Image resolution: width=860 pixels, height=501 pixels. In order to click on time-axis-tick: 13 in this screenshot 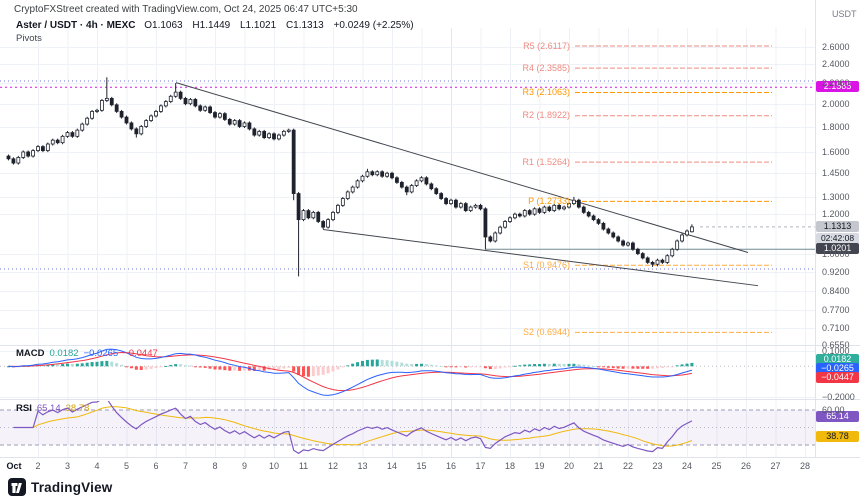, I will do `click(362, 466)`.